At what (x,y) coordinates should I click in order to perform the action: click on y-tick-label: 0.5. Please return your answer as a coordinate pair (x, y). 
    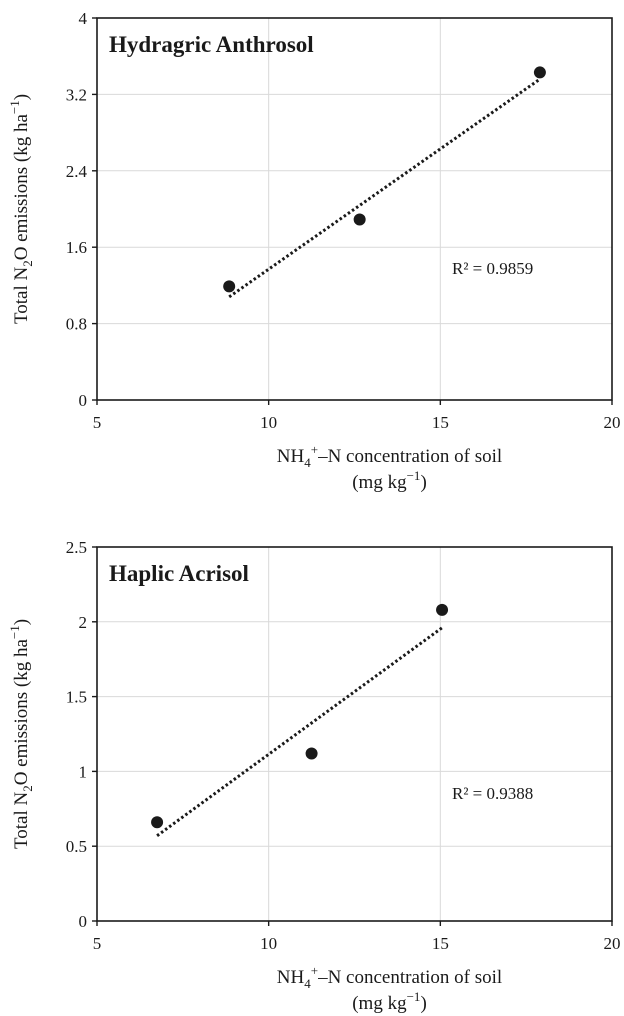
    Looking at the image, I should click on (76, 846).